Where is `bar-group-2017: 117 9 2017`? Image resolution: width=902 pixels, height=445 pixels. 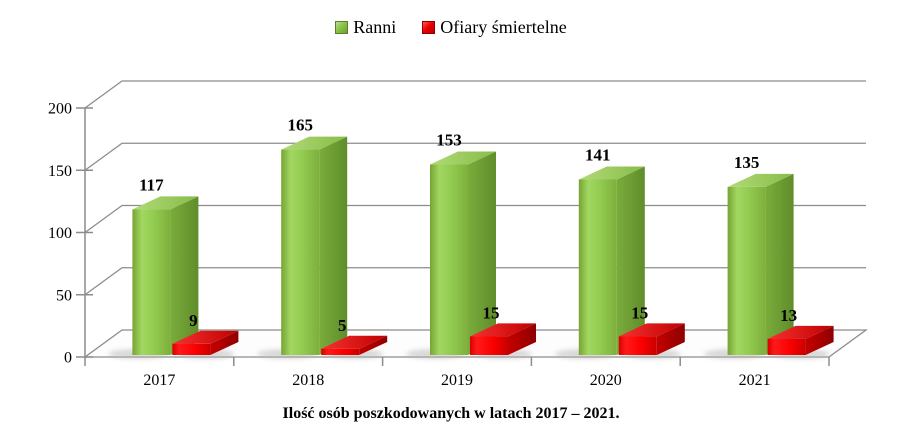
bar-group-2017: 117 9 2017 is located at coordinates (173, 282).